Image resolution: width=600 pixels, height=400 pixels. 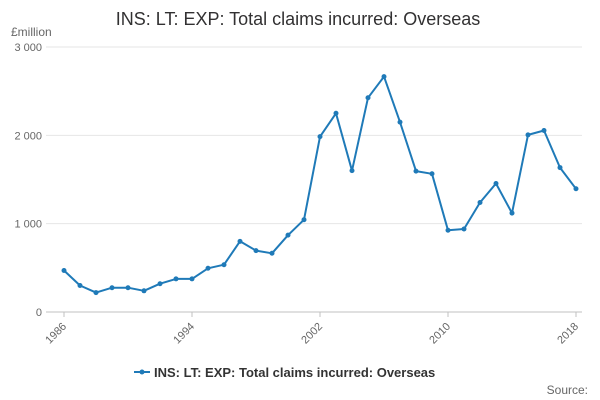 I want to click on legend-marker, so click(x=142, y=372).